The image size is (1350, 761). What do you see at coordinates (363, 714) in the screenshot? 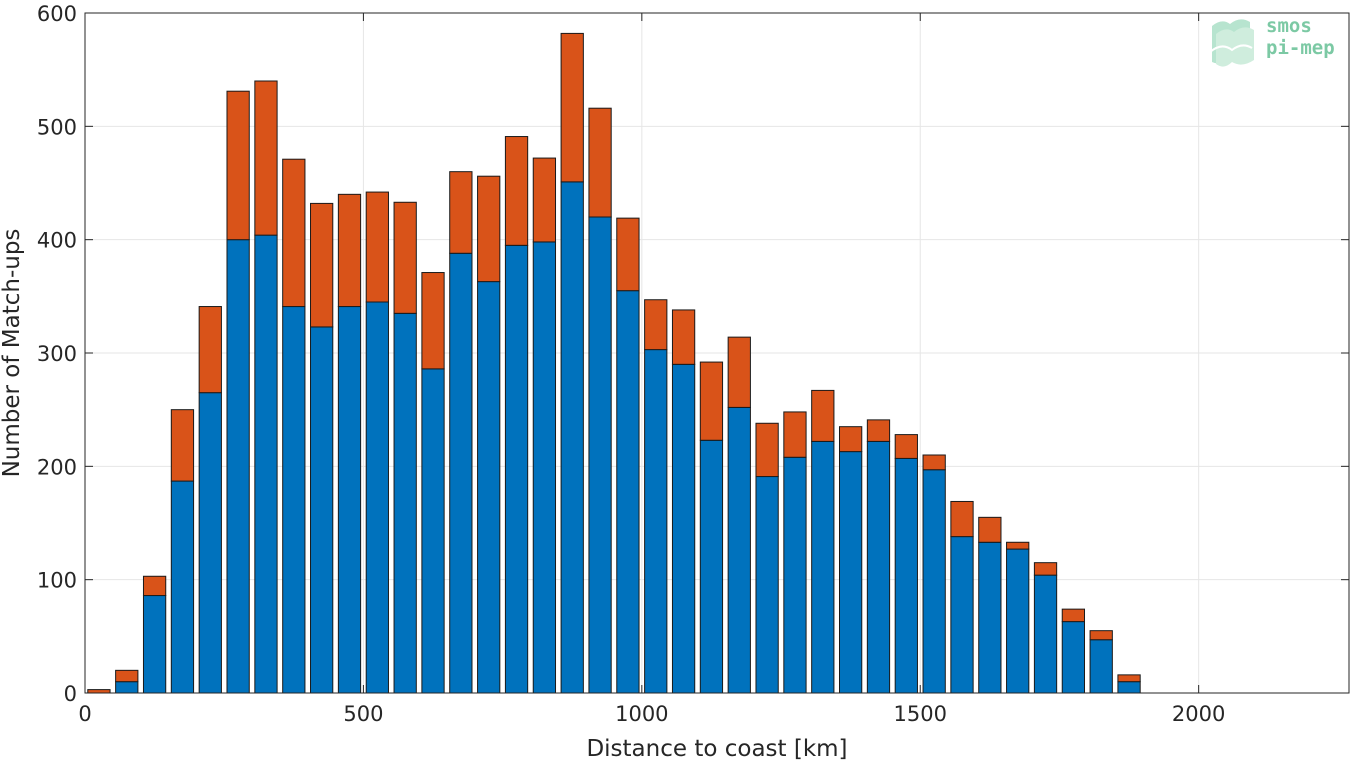
I see `x-tick-label-1: 500` at bounding box center [363, 714].